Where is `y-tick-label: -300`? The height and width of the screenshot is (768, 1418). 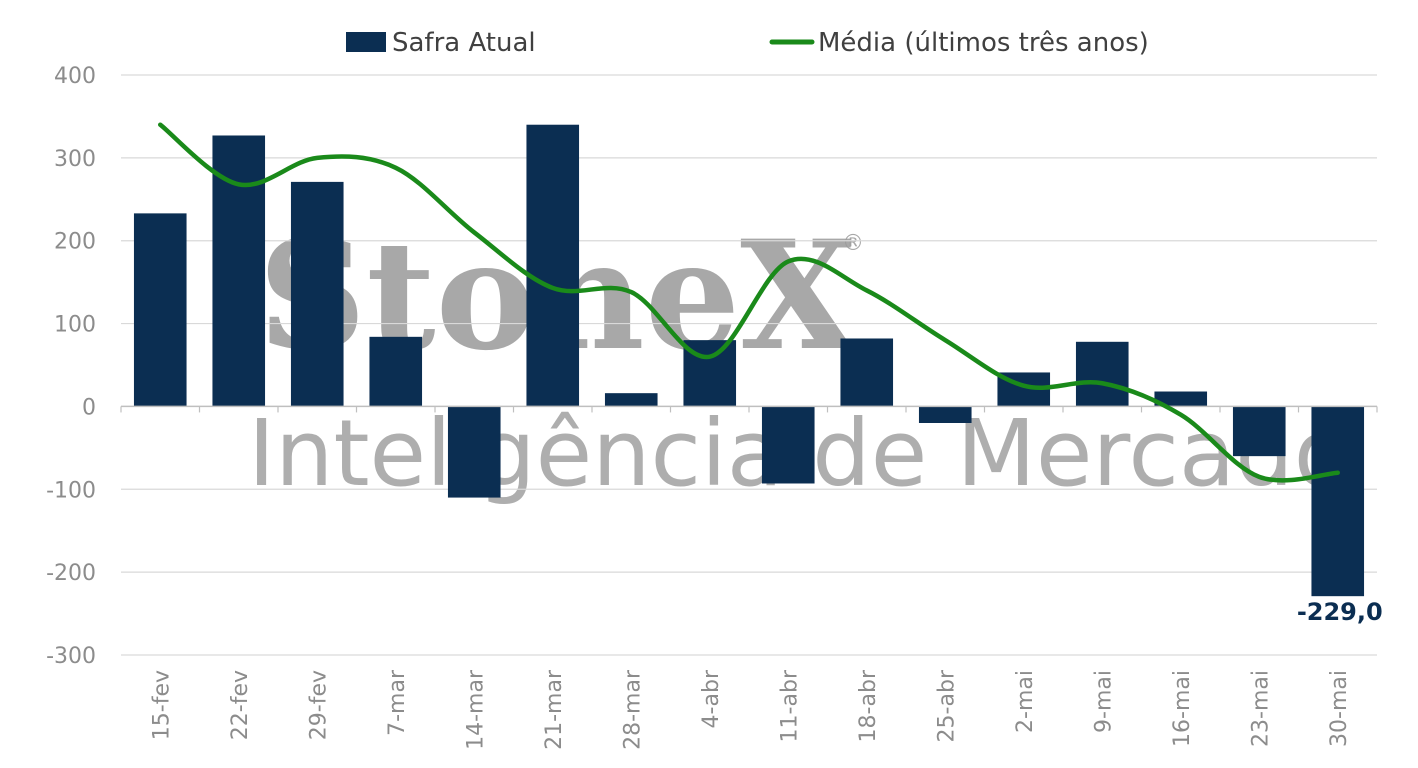 y-tick-label: -300 is located at coordinates (71, 656).